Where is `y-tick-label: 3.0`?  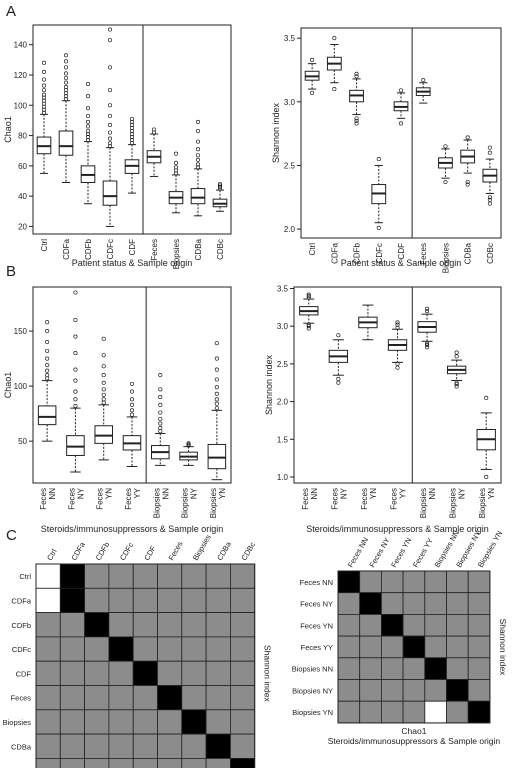 y-tick-label: 3.0 is located at coordinates (290, 102).